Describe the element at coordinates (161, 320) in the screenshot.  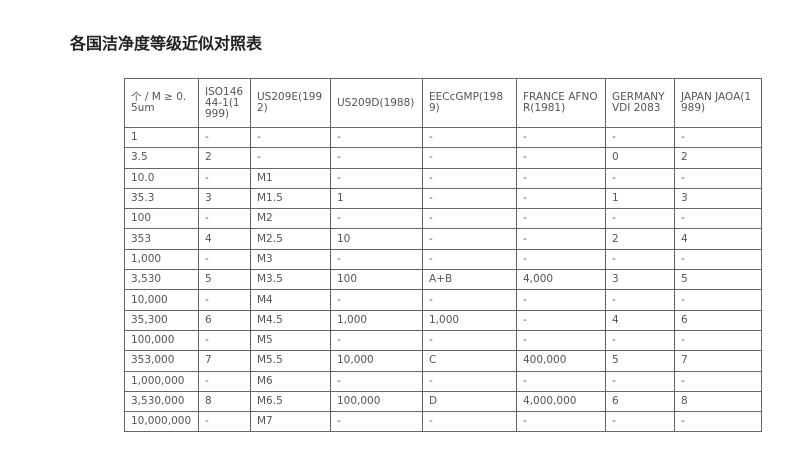
I see `table-cell: 35,300` at that location.